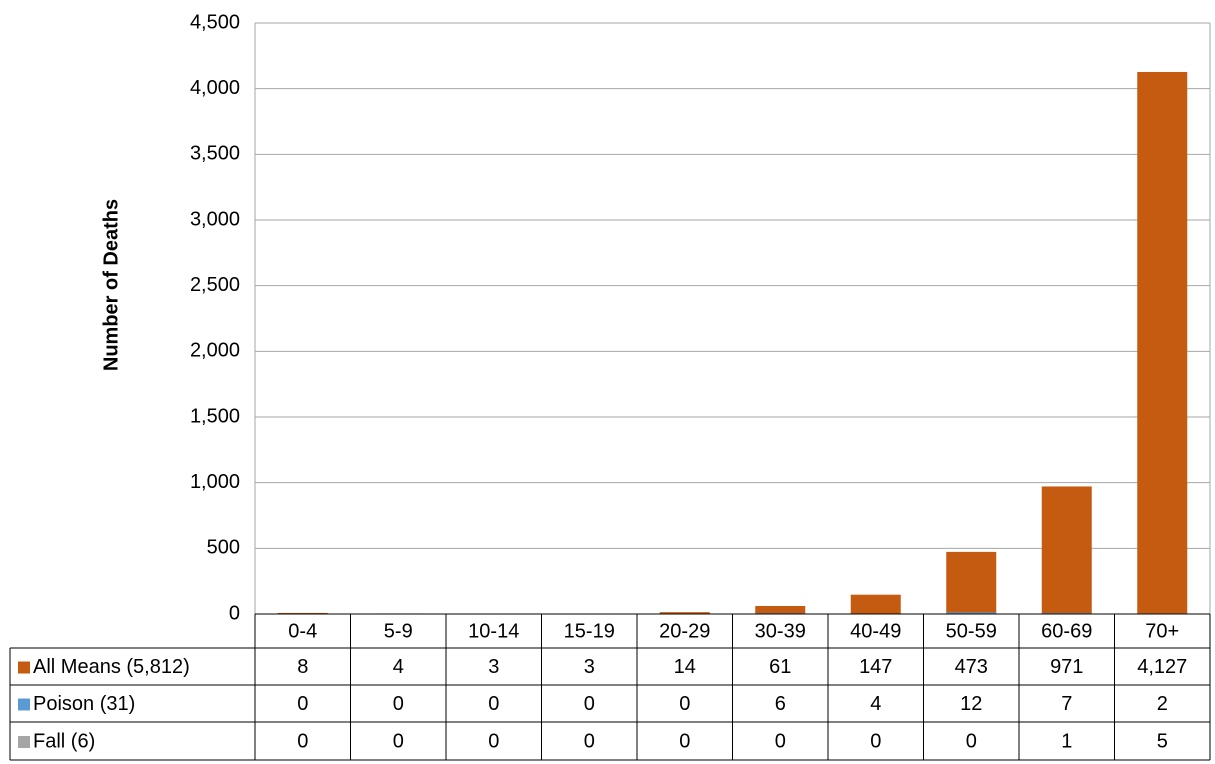 This screenshot has height=764, width=1215. Describe the element at coordinates (971, 704) in the screenshot. I see `data-label: 12` at that location.